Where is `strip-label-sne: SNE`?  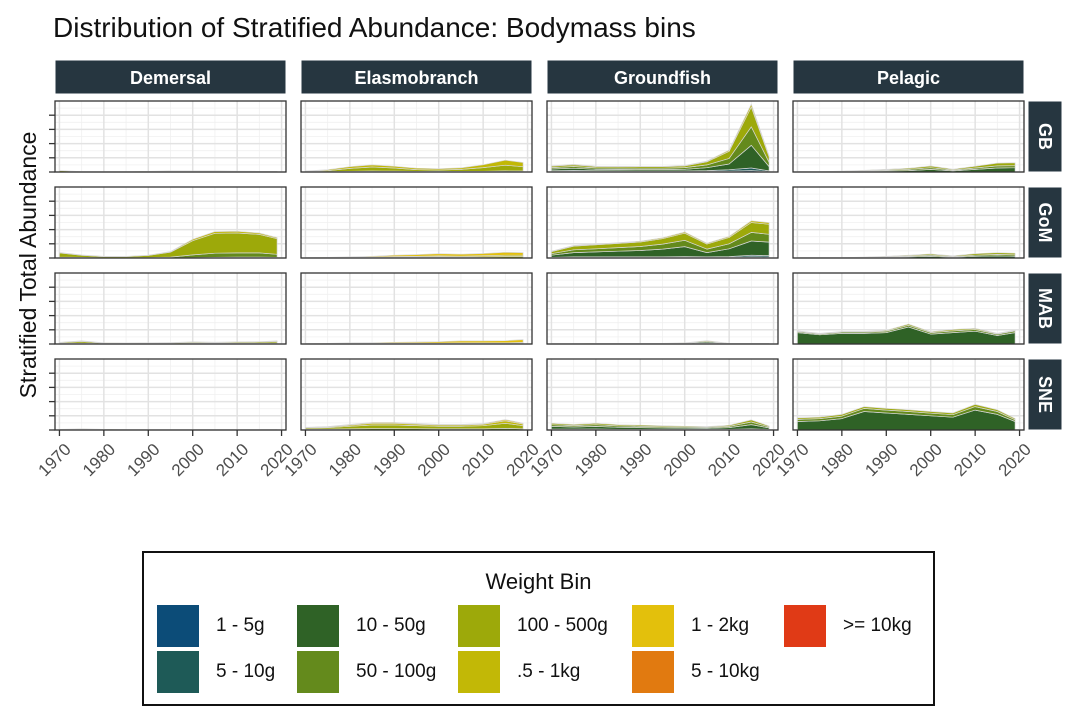 strip-label-sne: SNE is located at coordinates (1045, 394).